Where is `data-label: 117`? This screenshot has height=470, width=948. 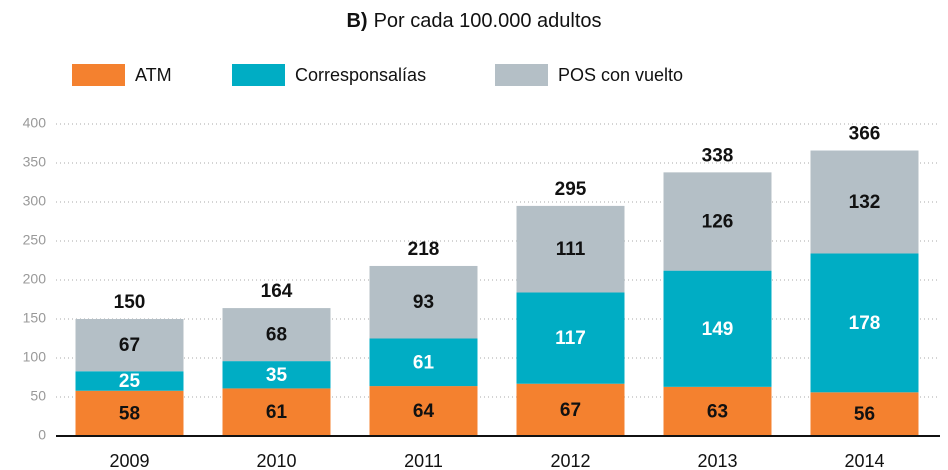 data-label: 117 is located at coordinates (570, 338).